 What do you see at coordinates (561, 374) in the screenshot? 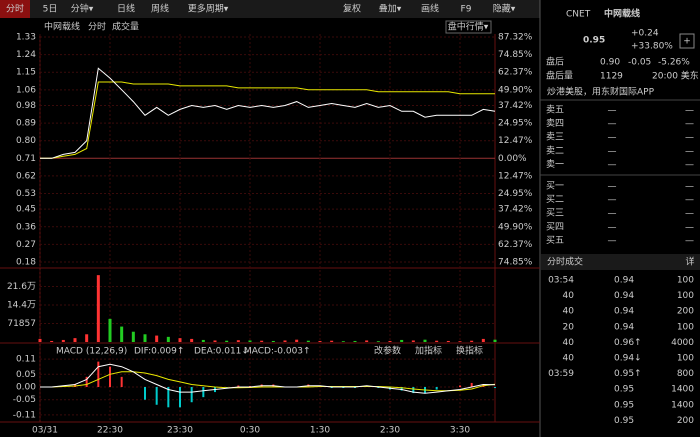
I see `trade-time: 03:59` at bounding box center [561, 374].